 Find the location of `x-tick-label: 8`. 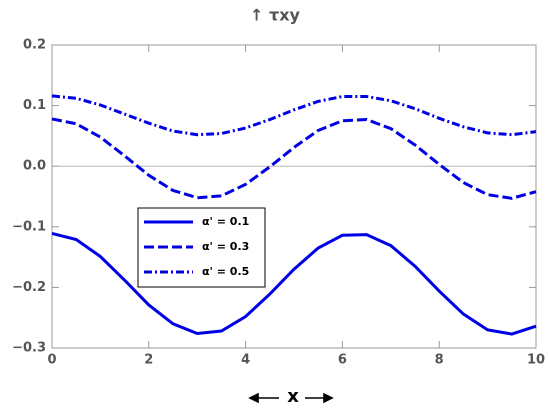

x-tick-label: 8 is located at coordinates (439, 360).